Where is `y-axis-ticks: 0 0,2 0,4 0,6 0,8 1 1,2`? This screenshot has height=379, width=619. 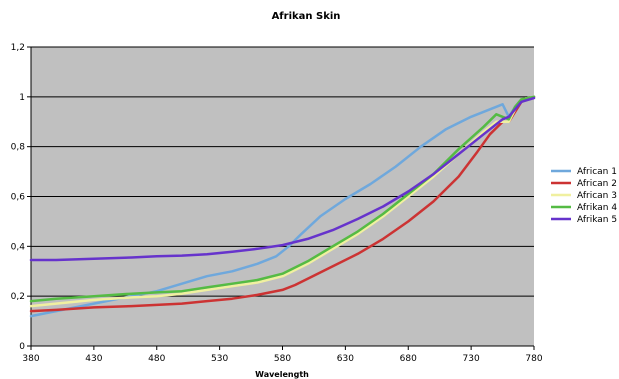
y-axis-ticks: 0 0,2 0,4 0,6 0,8 1 1,2 is located at coordinates (21, 197).